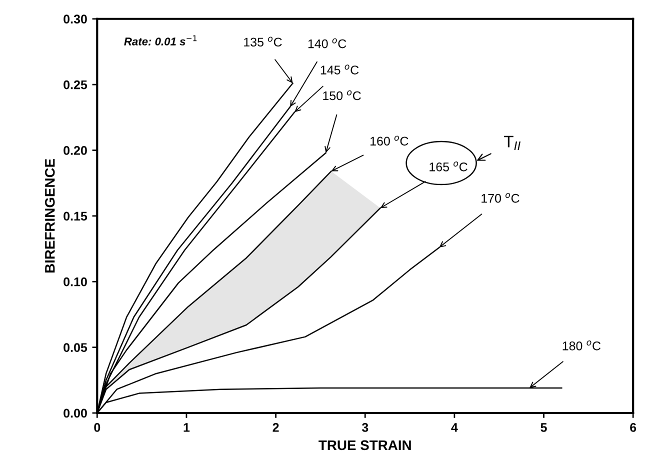 The image size is (652, 472). What do you see at coordinates (75, 150) in the screenshot?
I see `y-tick-label: 0.20` at bounding box center [75, 150].